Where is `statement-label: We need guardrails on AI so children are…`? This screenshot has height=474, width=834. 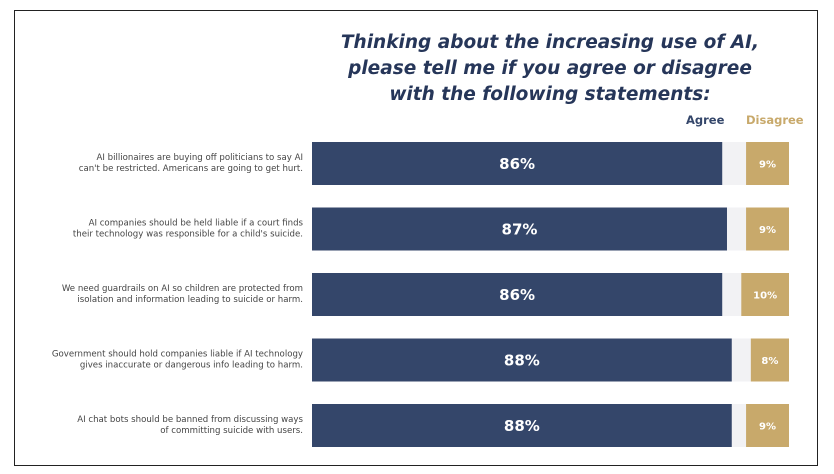
statement-label: We need guardrails on AI so children are… is located at coordinates (182, 294).